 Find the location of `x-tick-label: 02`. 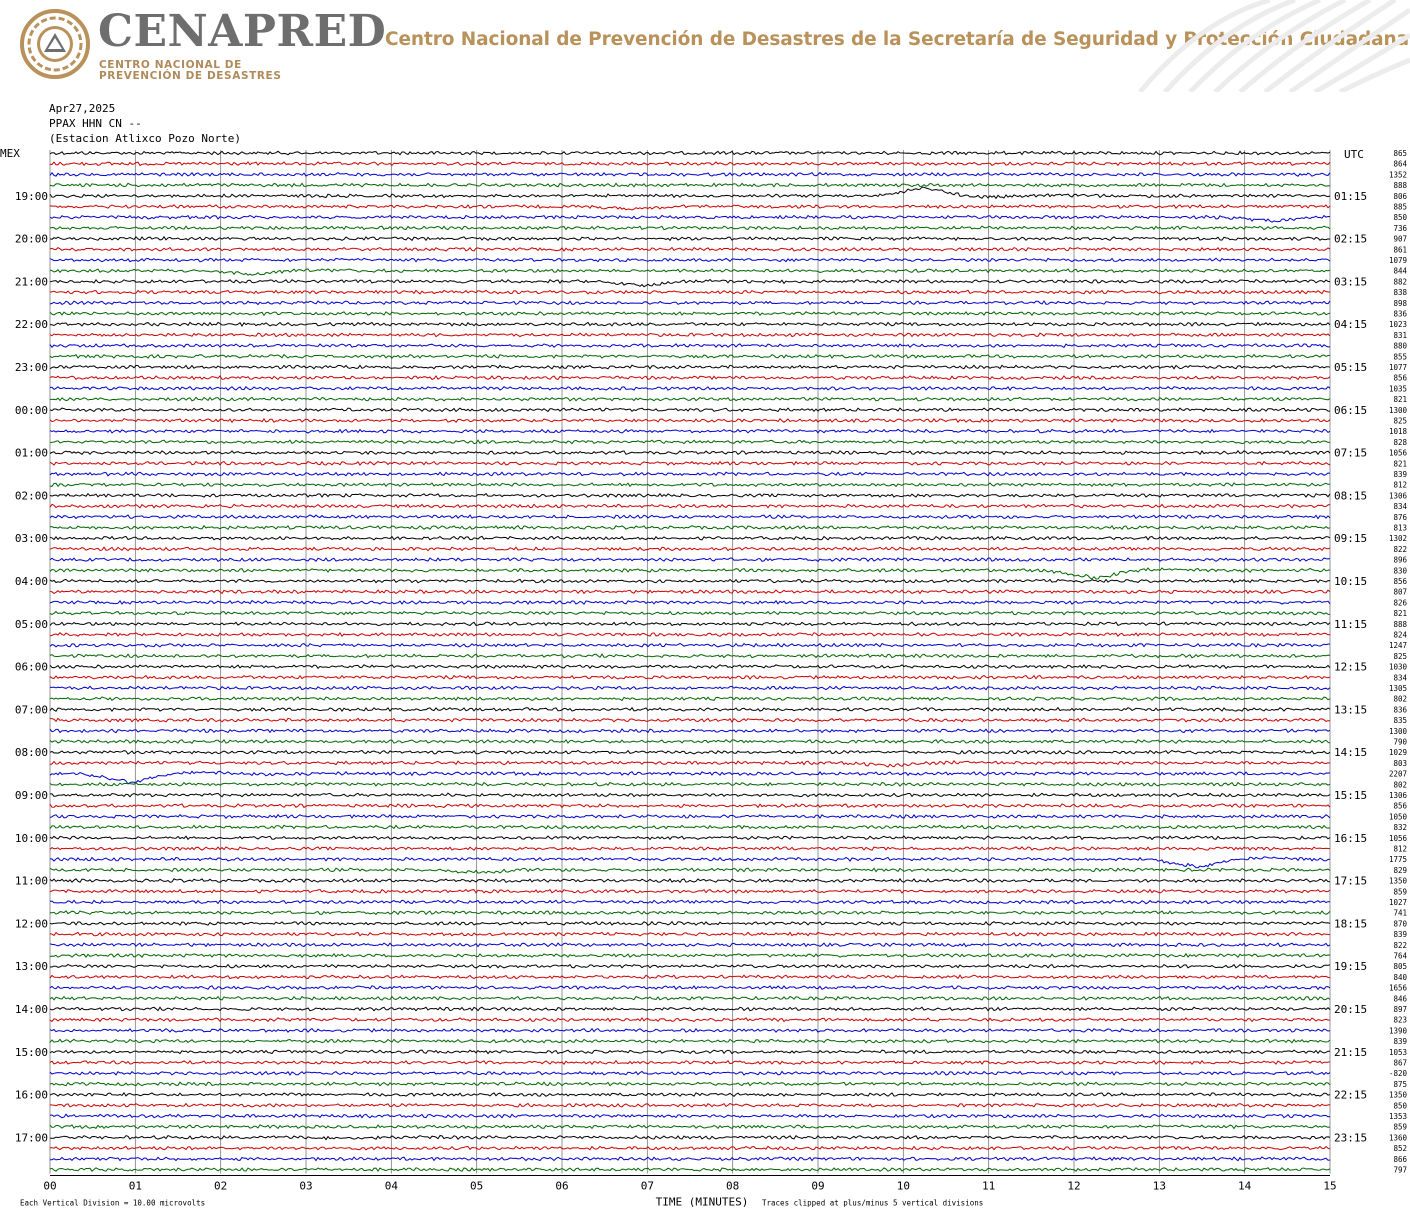

x-tick-label: 02 is located at coordinates (220, 1186).